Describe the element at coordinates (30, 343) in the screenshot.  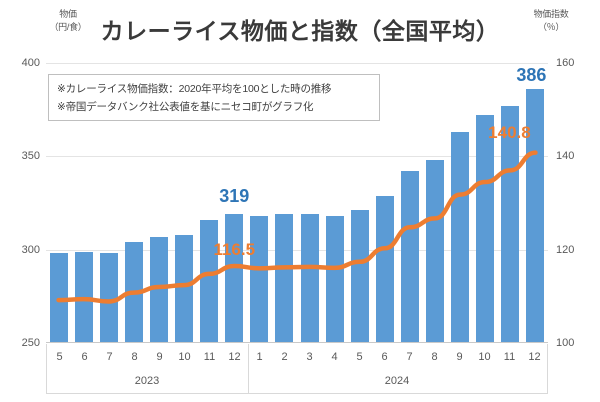
I see `y-axis-tick-label: 250` at that location.